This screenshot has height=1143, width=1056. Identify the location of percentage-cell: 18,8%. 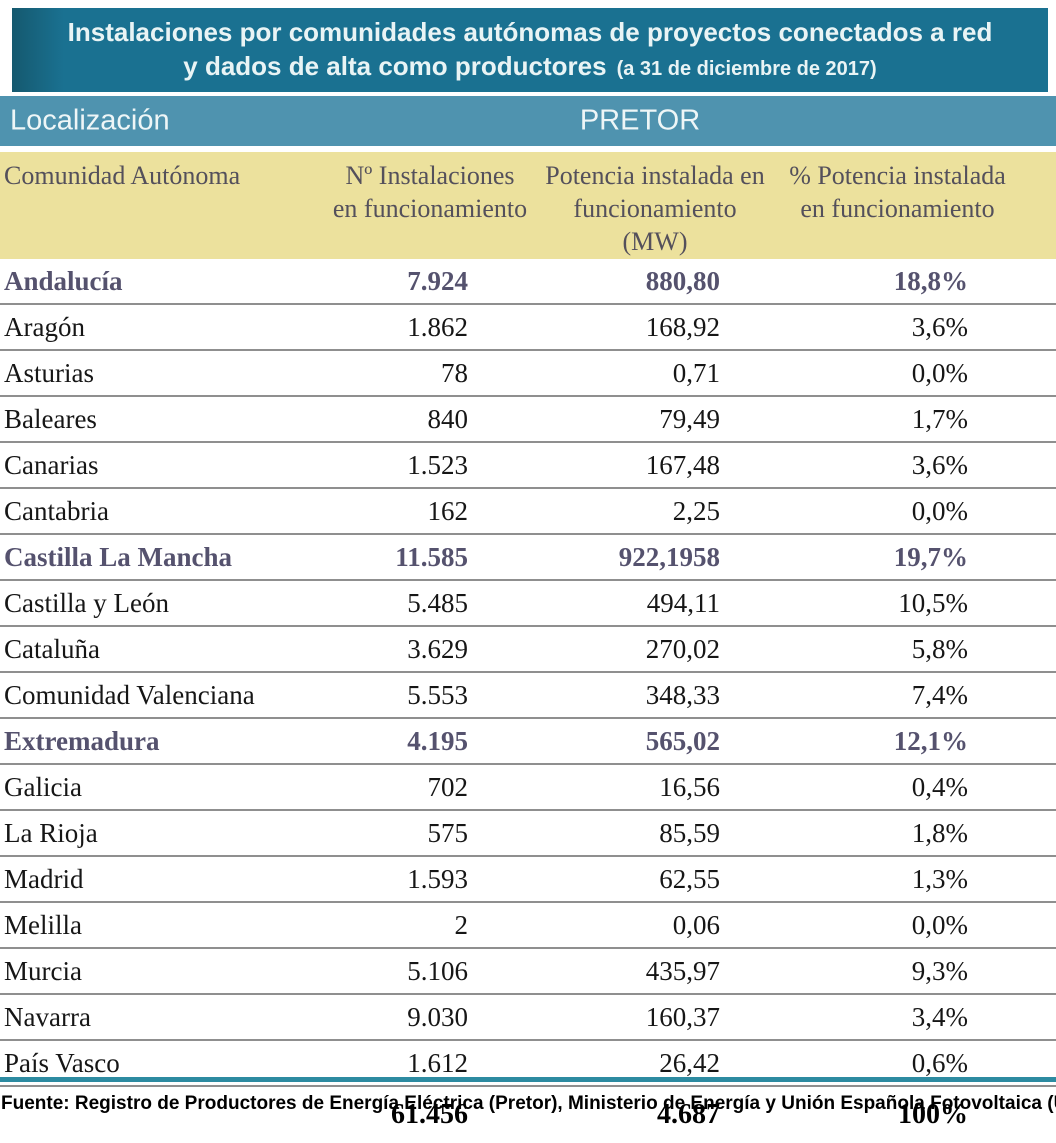
(897, 282).